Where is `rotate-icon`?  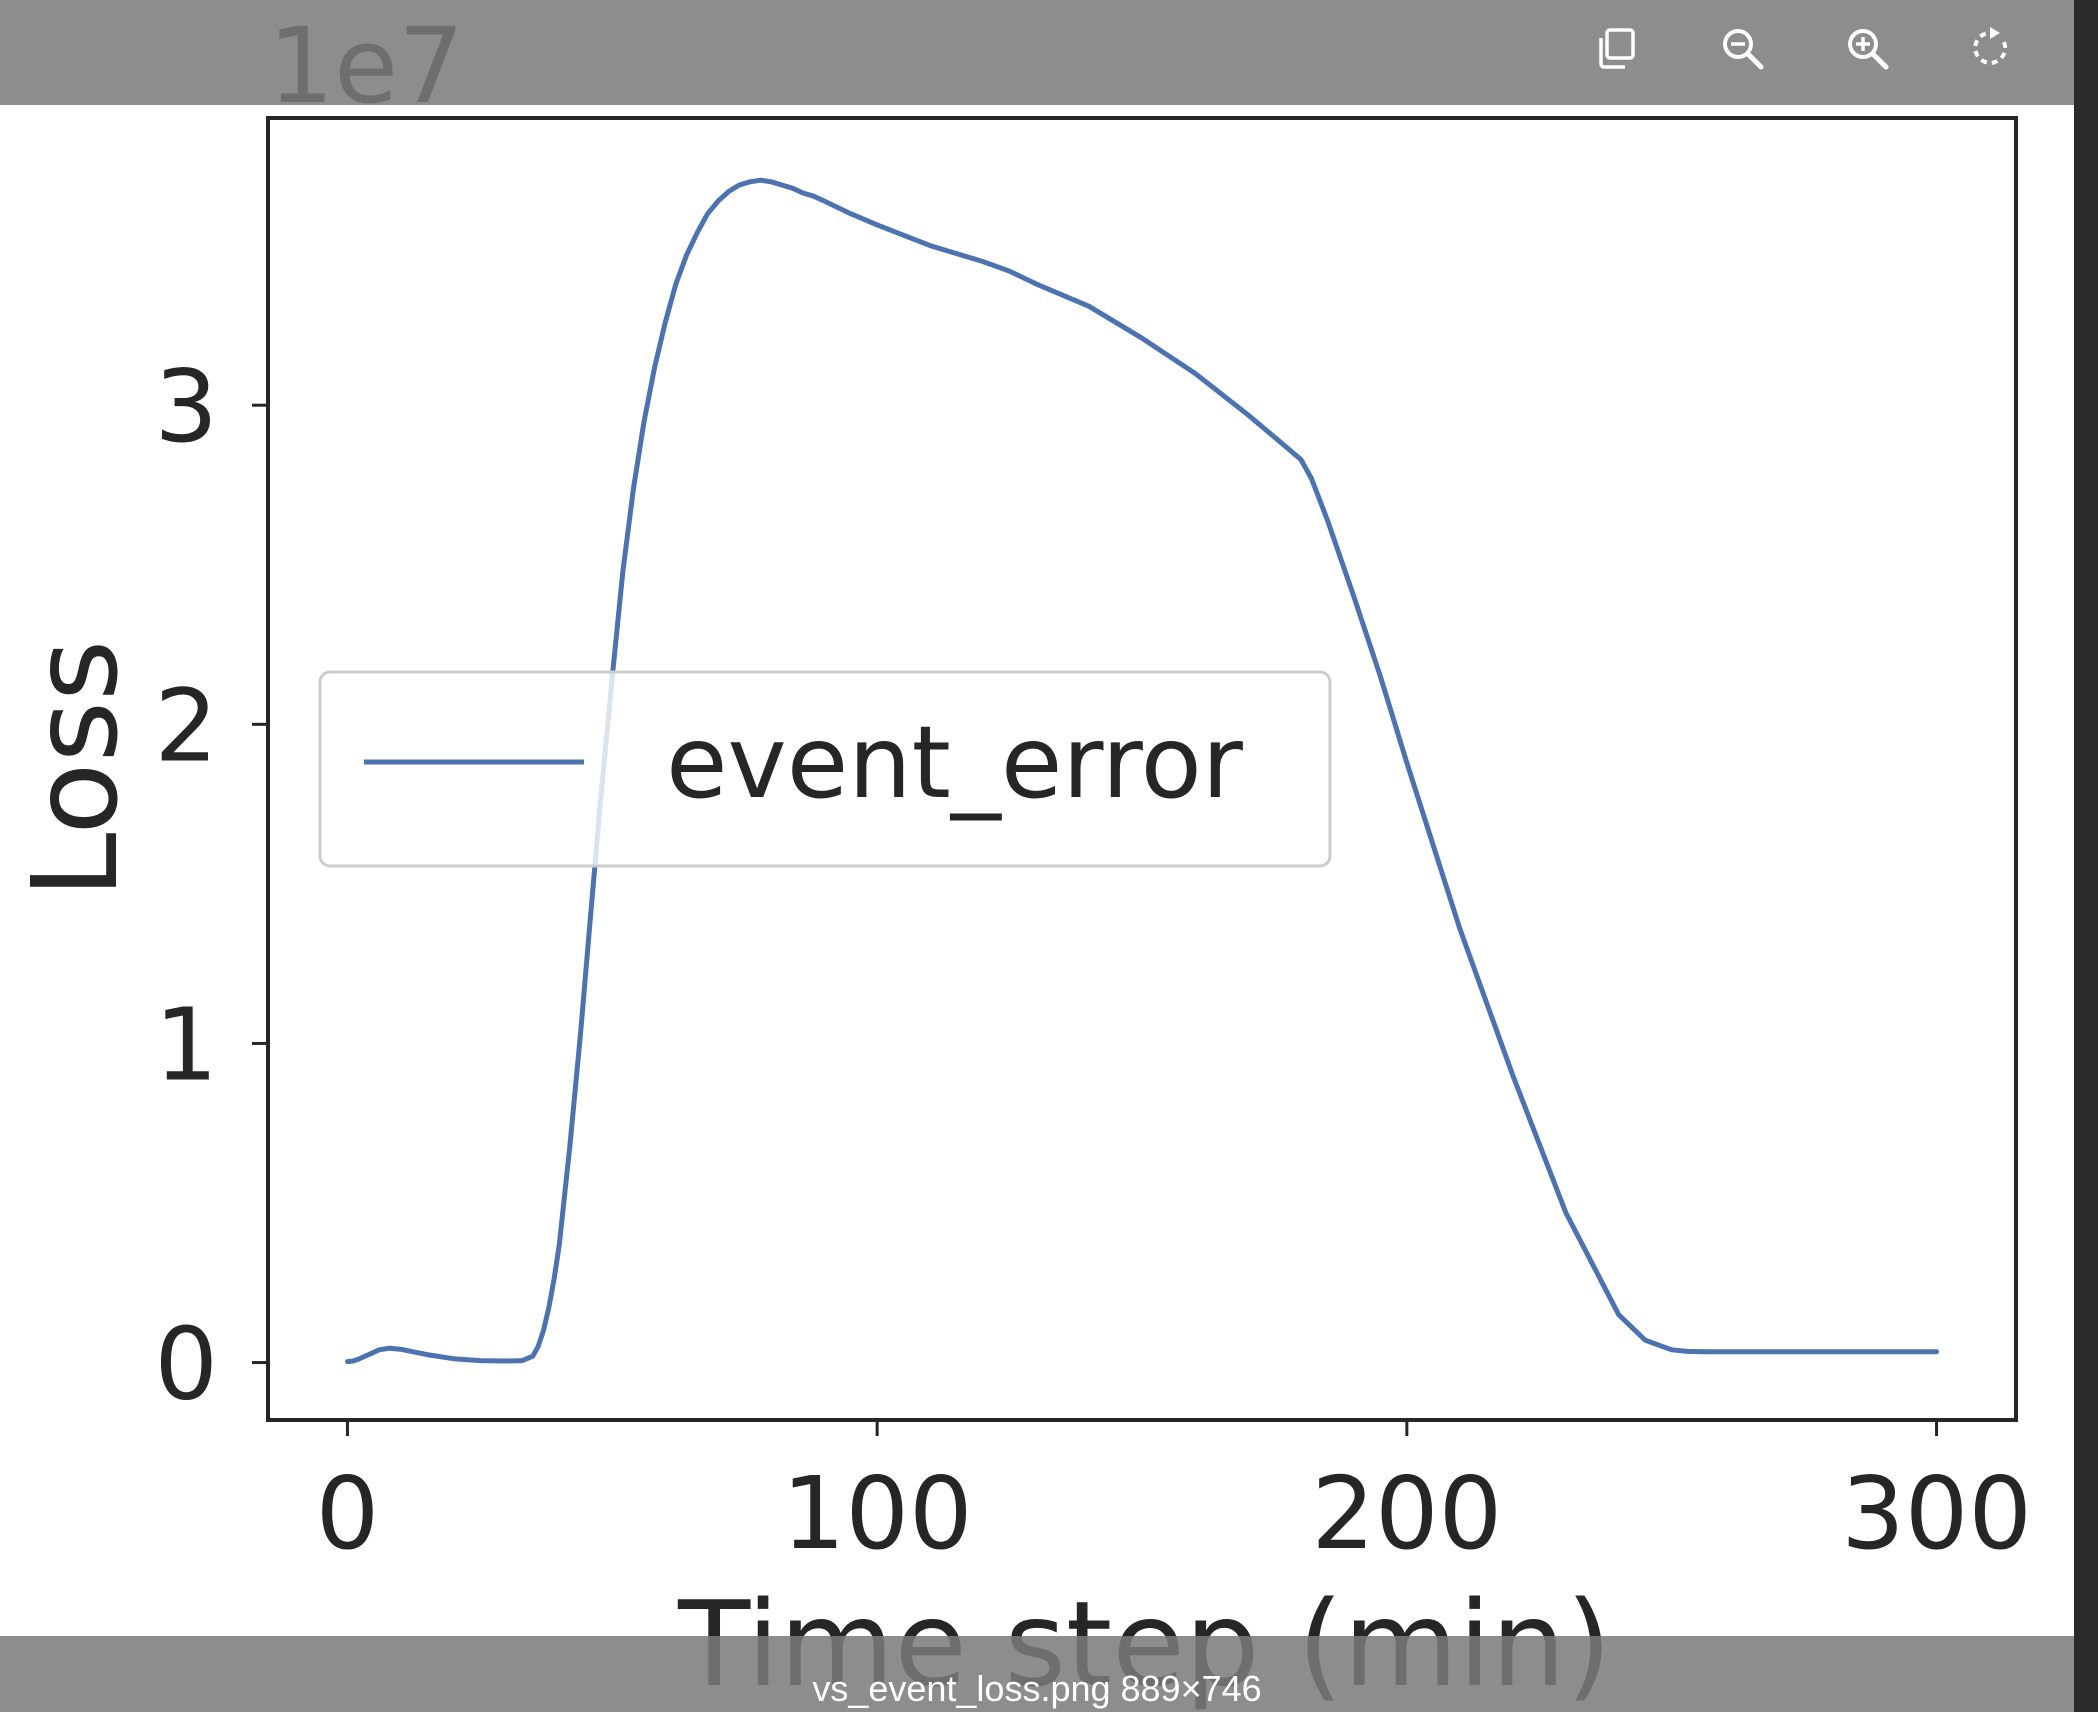
rotate-icon is located at coordinates (1990, 46).